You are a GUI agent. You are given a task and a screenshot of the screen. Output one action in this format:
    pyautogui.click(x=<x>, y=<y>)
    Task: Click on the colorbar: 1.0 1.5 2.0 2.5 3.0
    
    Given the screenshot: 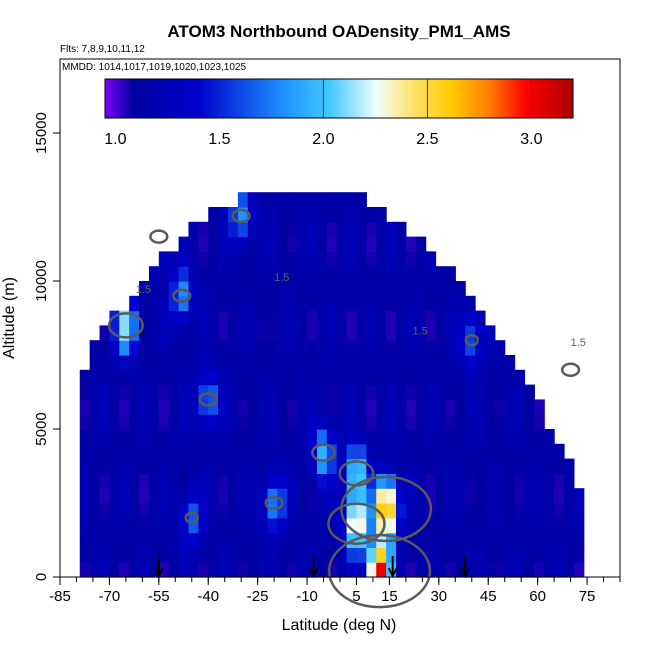 What is the action you would take?
    pyautogui.click(x=339, y=113)
    